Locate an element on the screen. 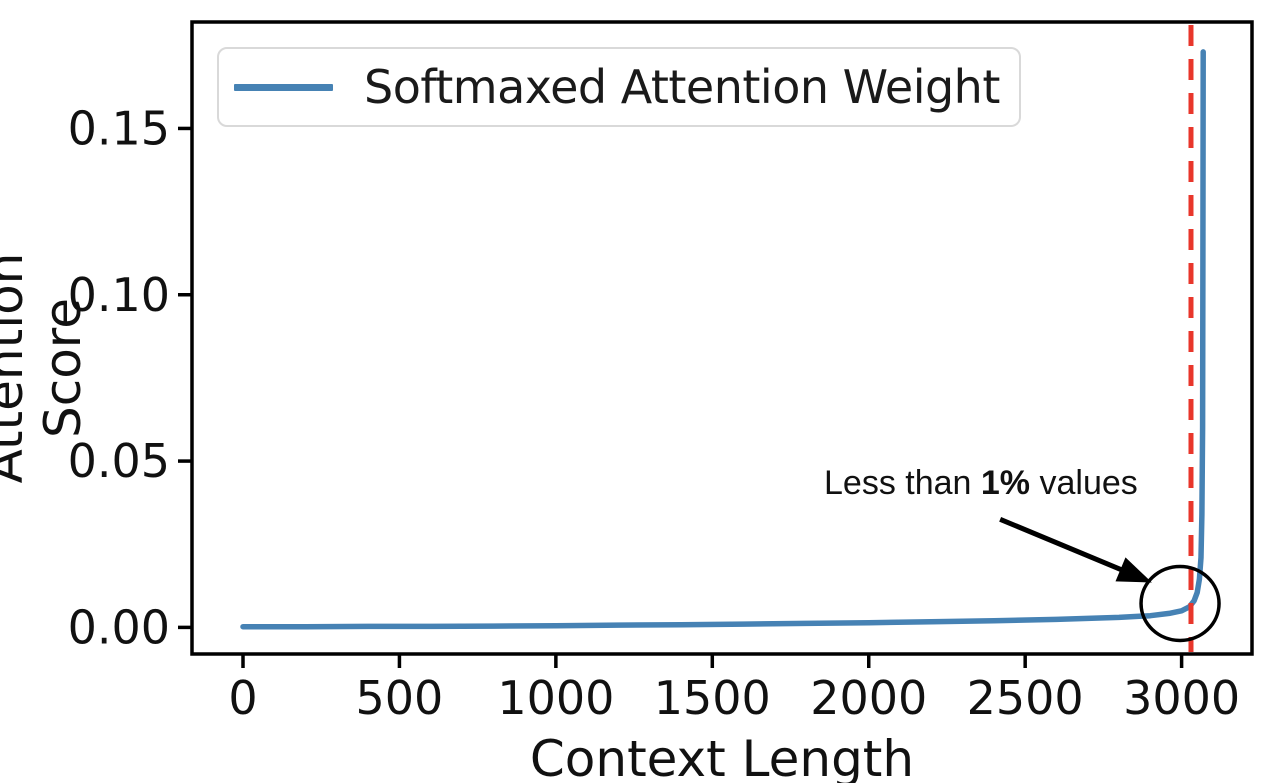  annotation-prefix: Less than is located at coordinates (902, 483).